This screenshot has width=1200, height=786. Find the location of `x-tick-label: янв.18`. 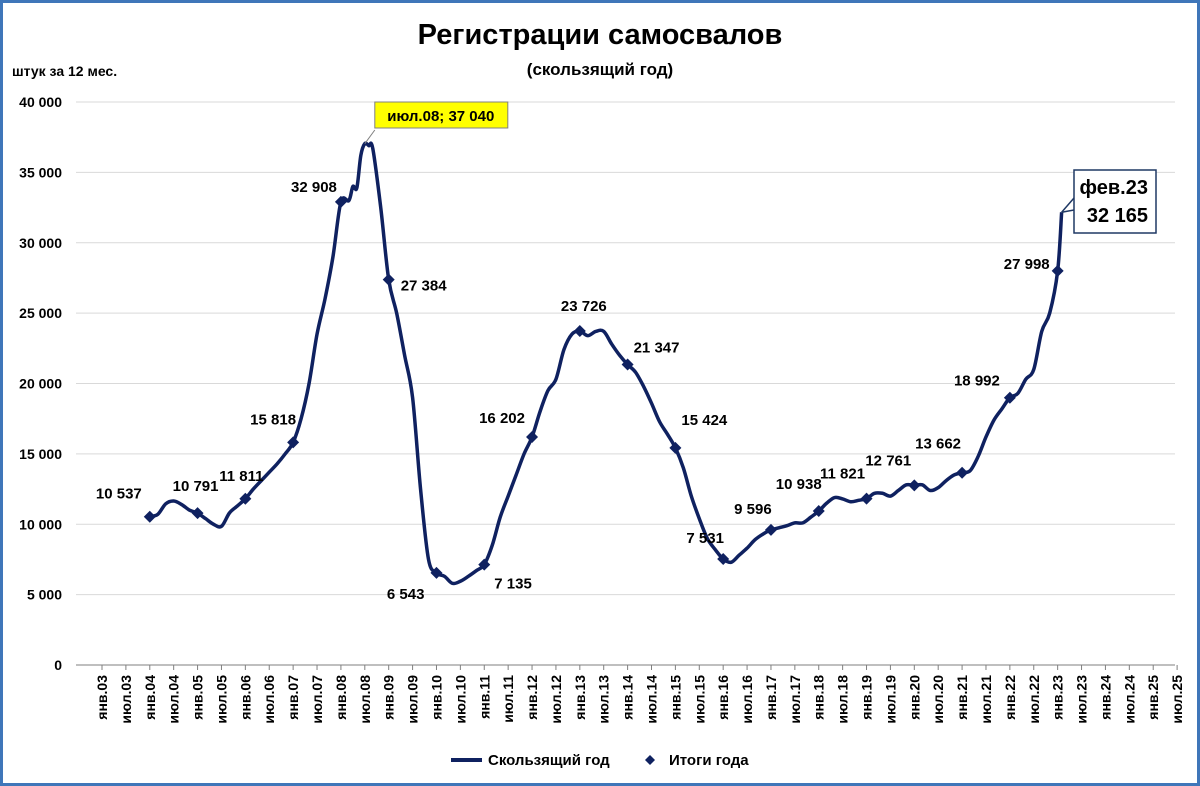

x-tick-label: янв.18 is located at coordinates (819, 697).